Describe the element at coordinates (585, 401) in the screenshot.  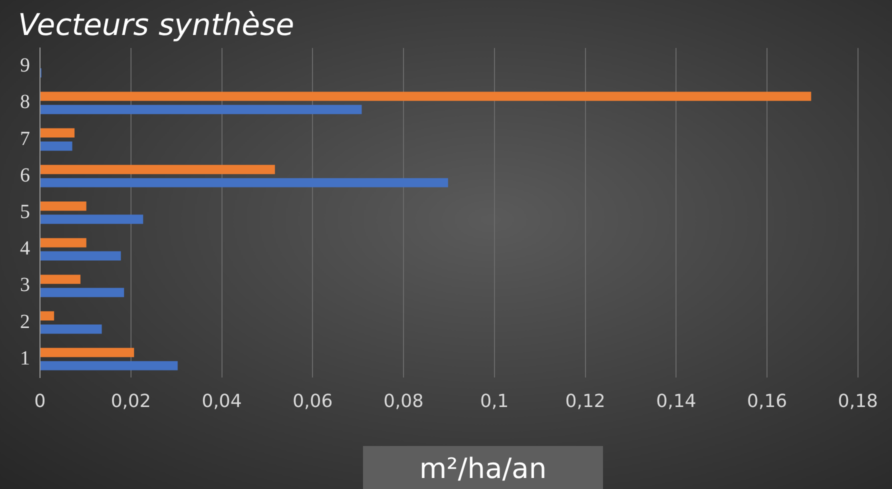
I see `x-tick-label: 0,12` at that location.